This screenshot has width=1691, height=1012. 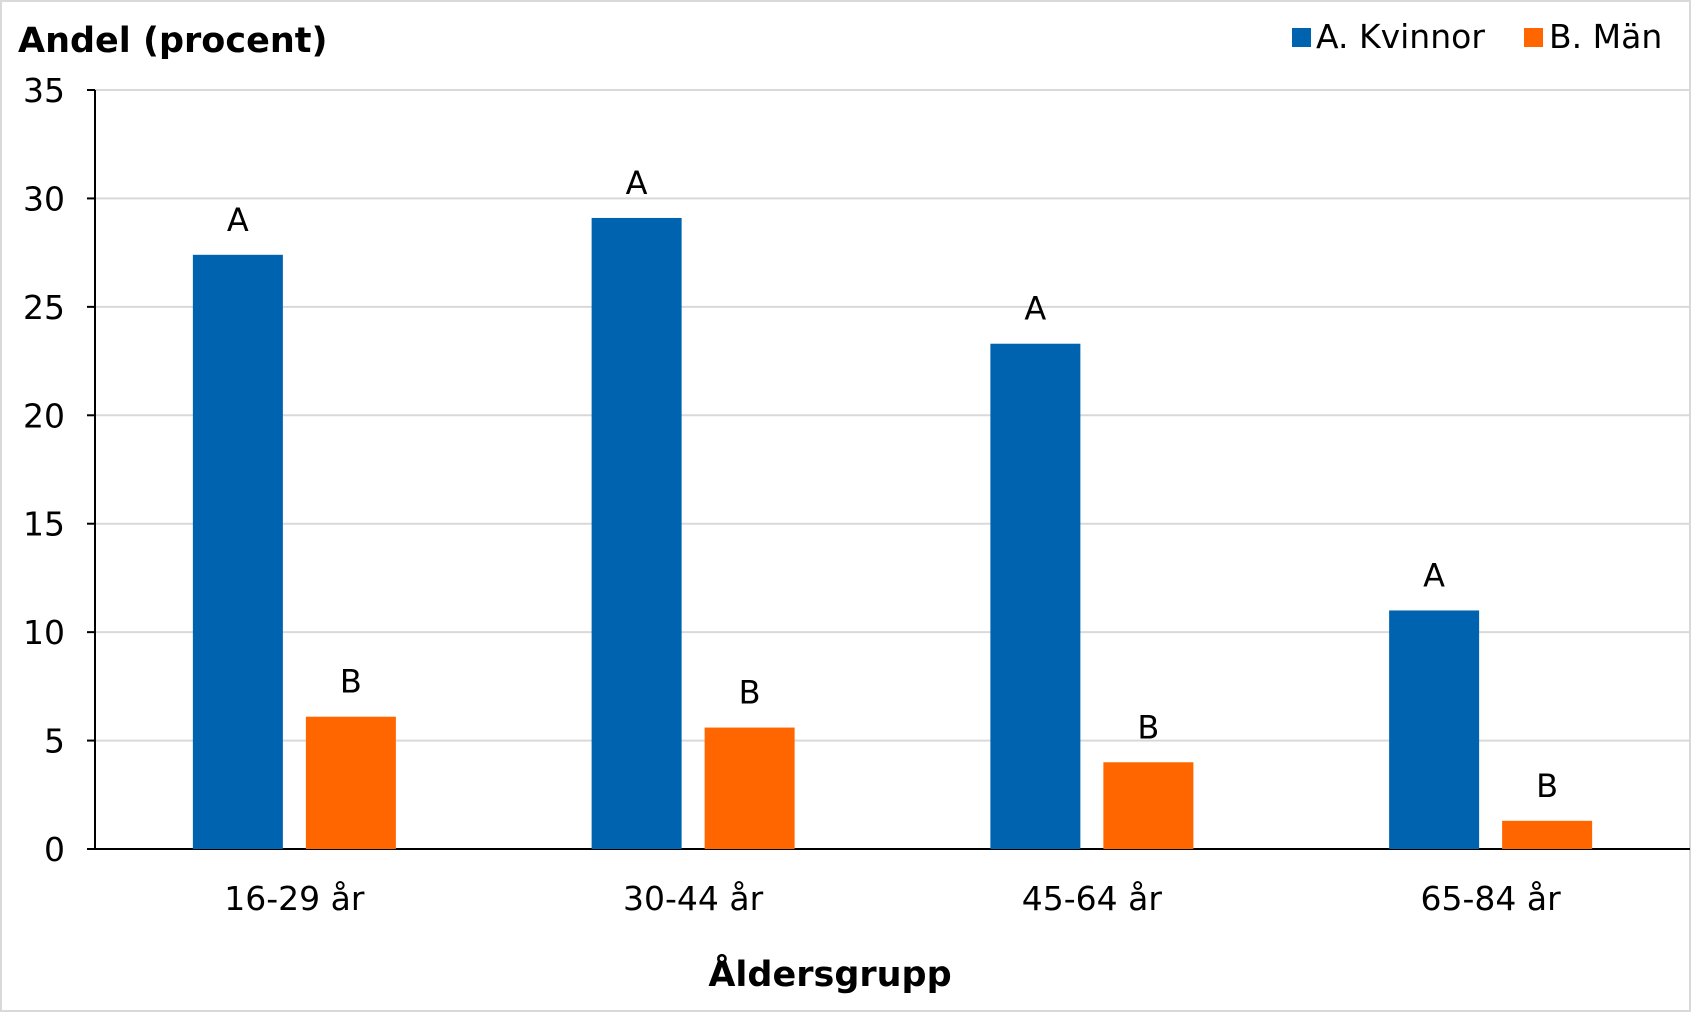 What do you see at coordinates (294, 898) in the screenshot?
I see `x-tick-label: 16-29 år` at bounding box center [294, 898].